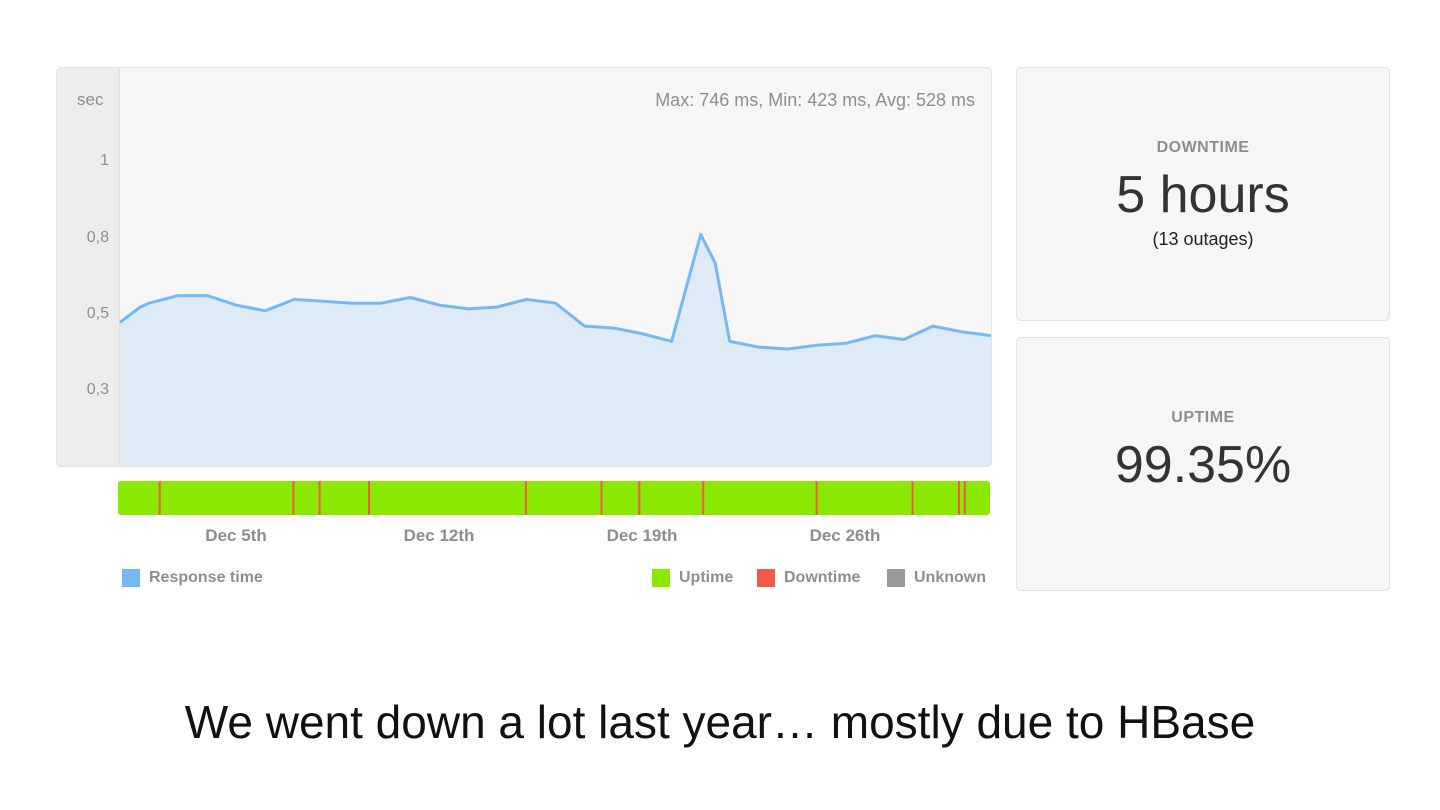  I want to click on y-axis: sec 1 0,8 0,5 0,3, so click(88, 267).